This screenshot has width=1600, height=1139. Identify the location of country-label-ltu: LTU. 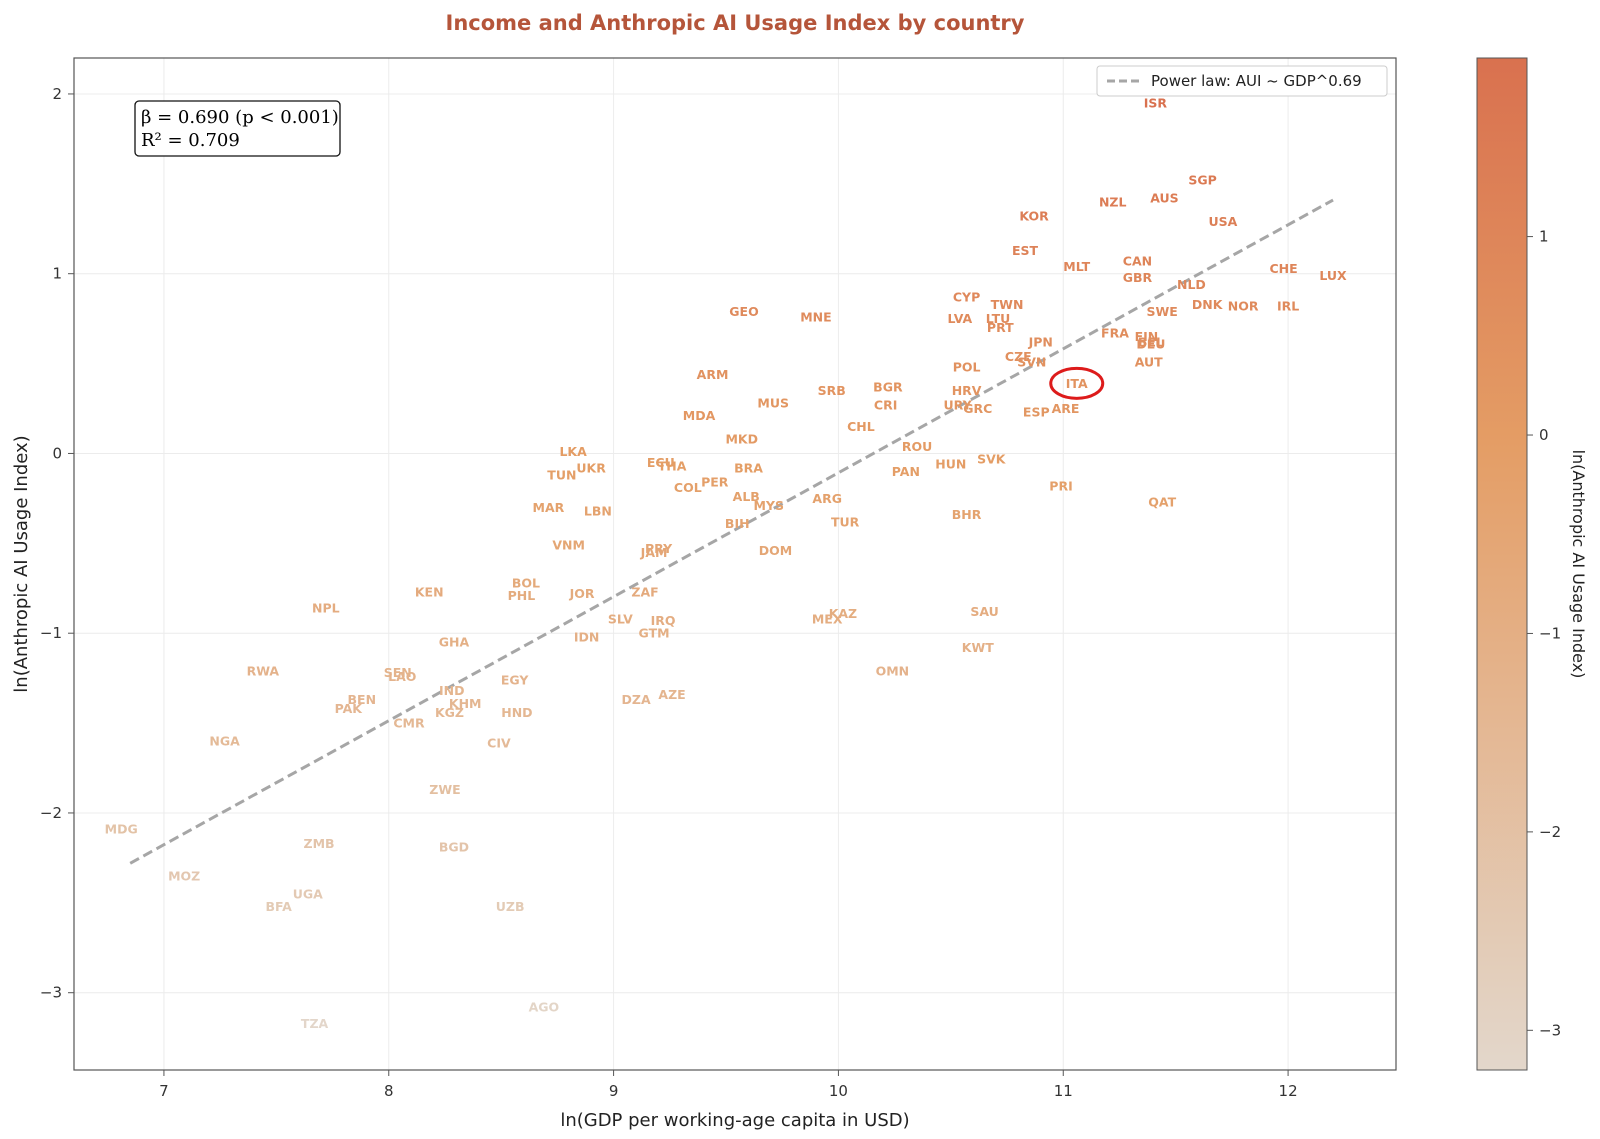
(998, 318).